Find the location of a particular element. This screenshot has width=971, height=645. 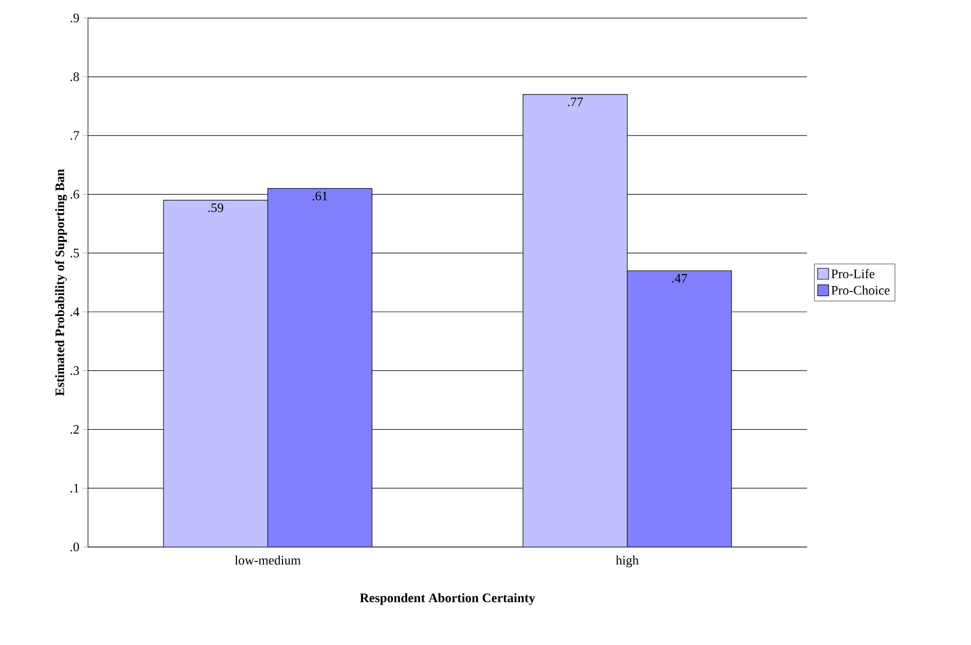

x-axis-title: Respondent Abortion Certainty is located at coordinates (448, 599).